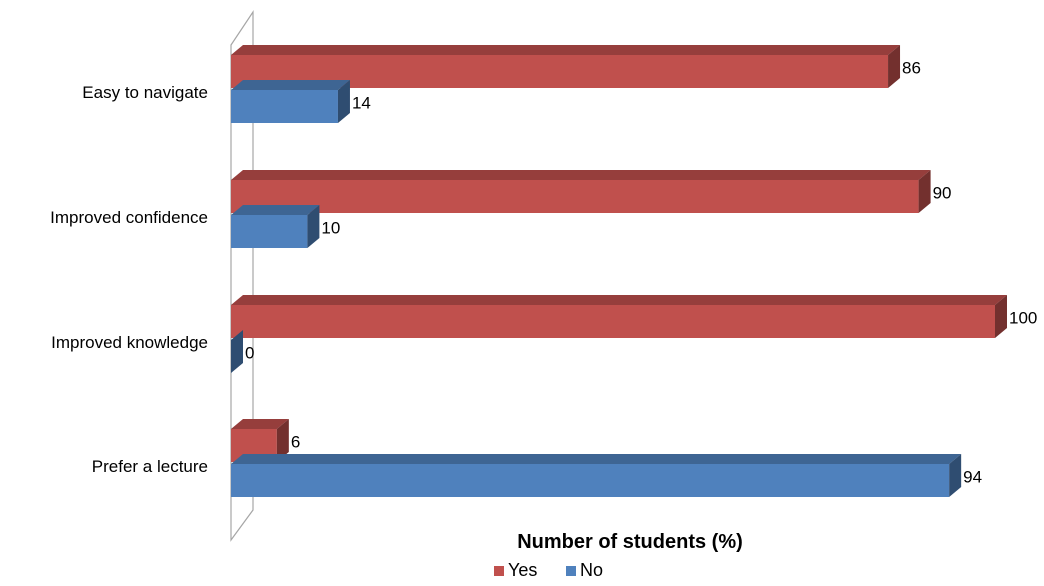 The image size is (1044, 586). I want to click on category-label-0: Easy to navigate, so click(145, 92).